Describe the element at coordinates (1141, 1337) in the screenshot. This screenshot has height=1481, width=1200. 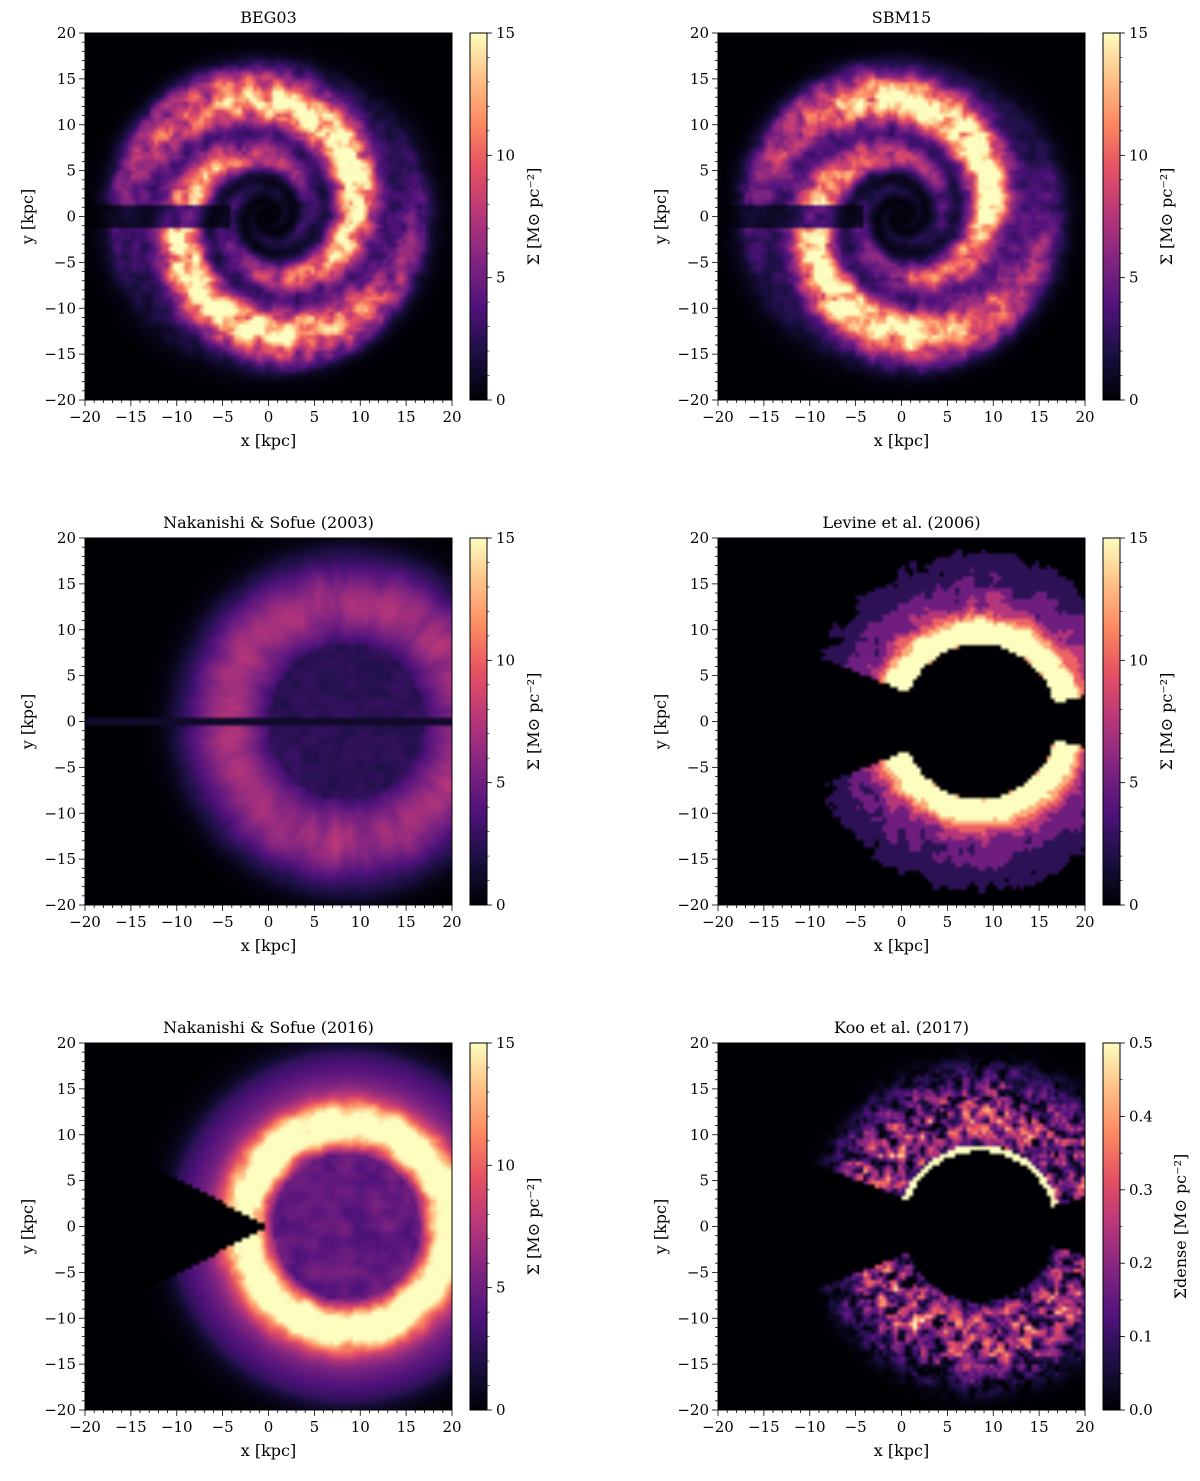
I see `colorbar-tick-label: 0.1` at that location.